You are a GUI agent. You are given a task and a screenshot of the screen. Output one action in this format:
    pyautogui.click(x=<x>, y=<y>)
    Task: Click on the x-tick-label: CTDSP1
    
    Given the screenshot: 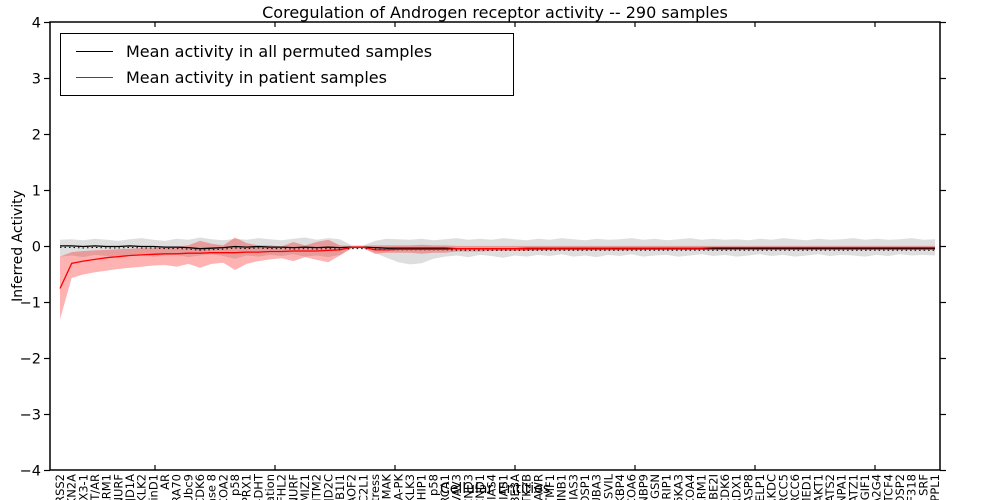 What is the action you would take?
    pyautogui.click(x=585, y=487)
    